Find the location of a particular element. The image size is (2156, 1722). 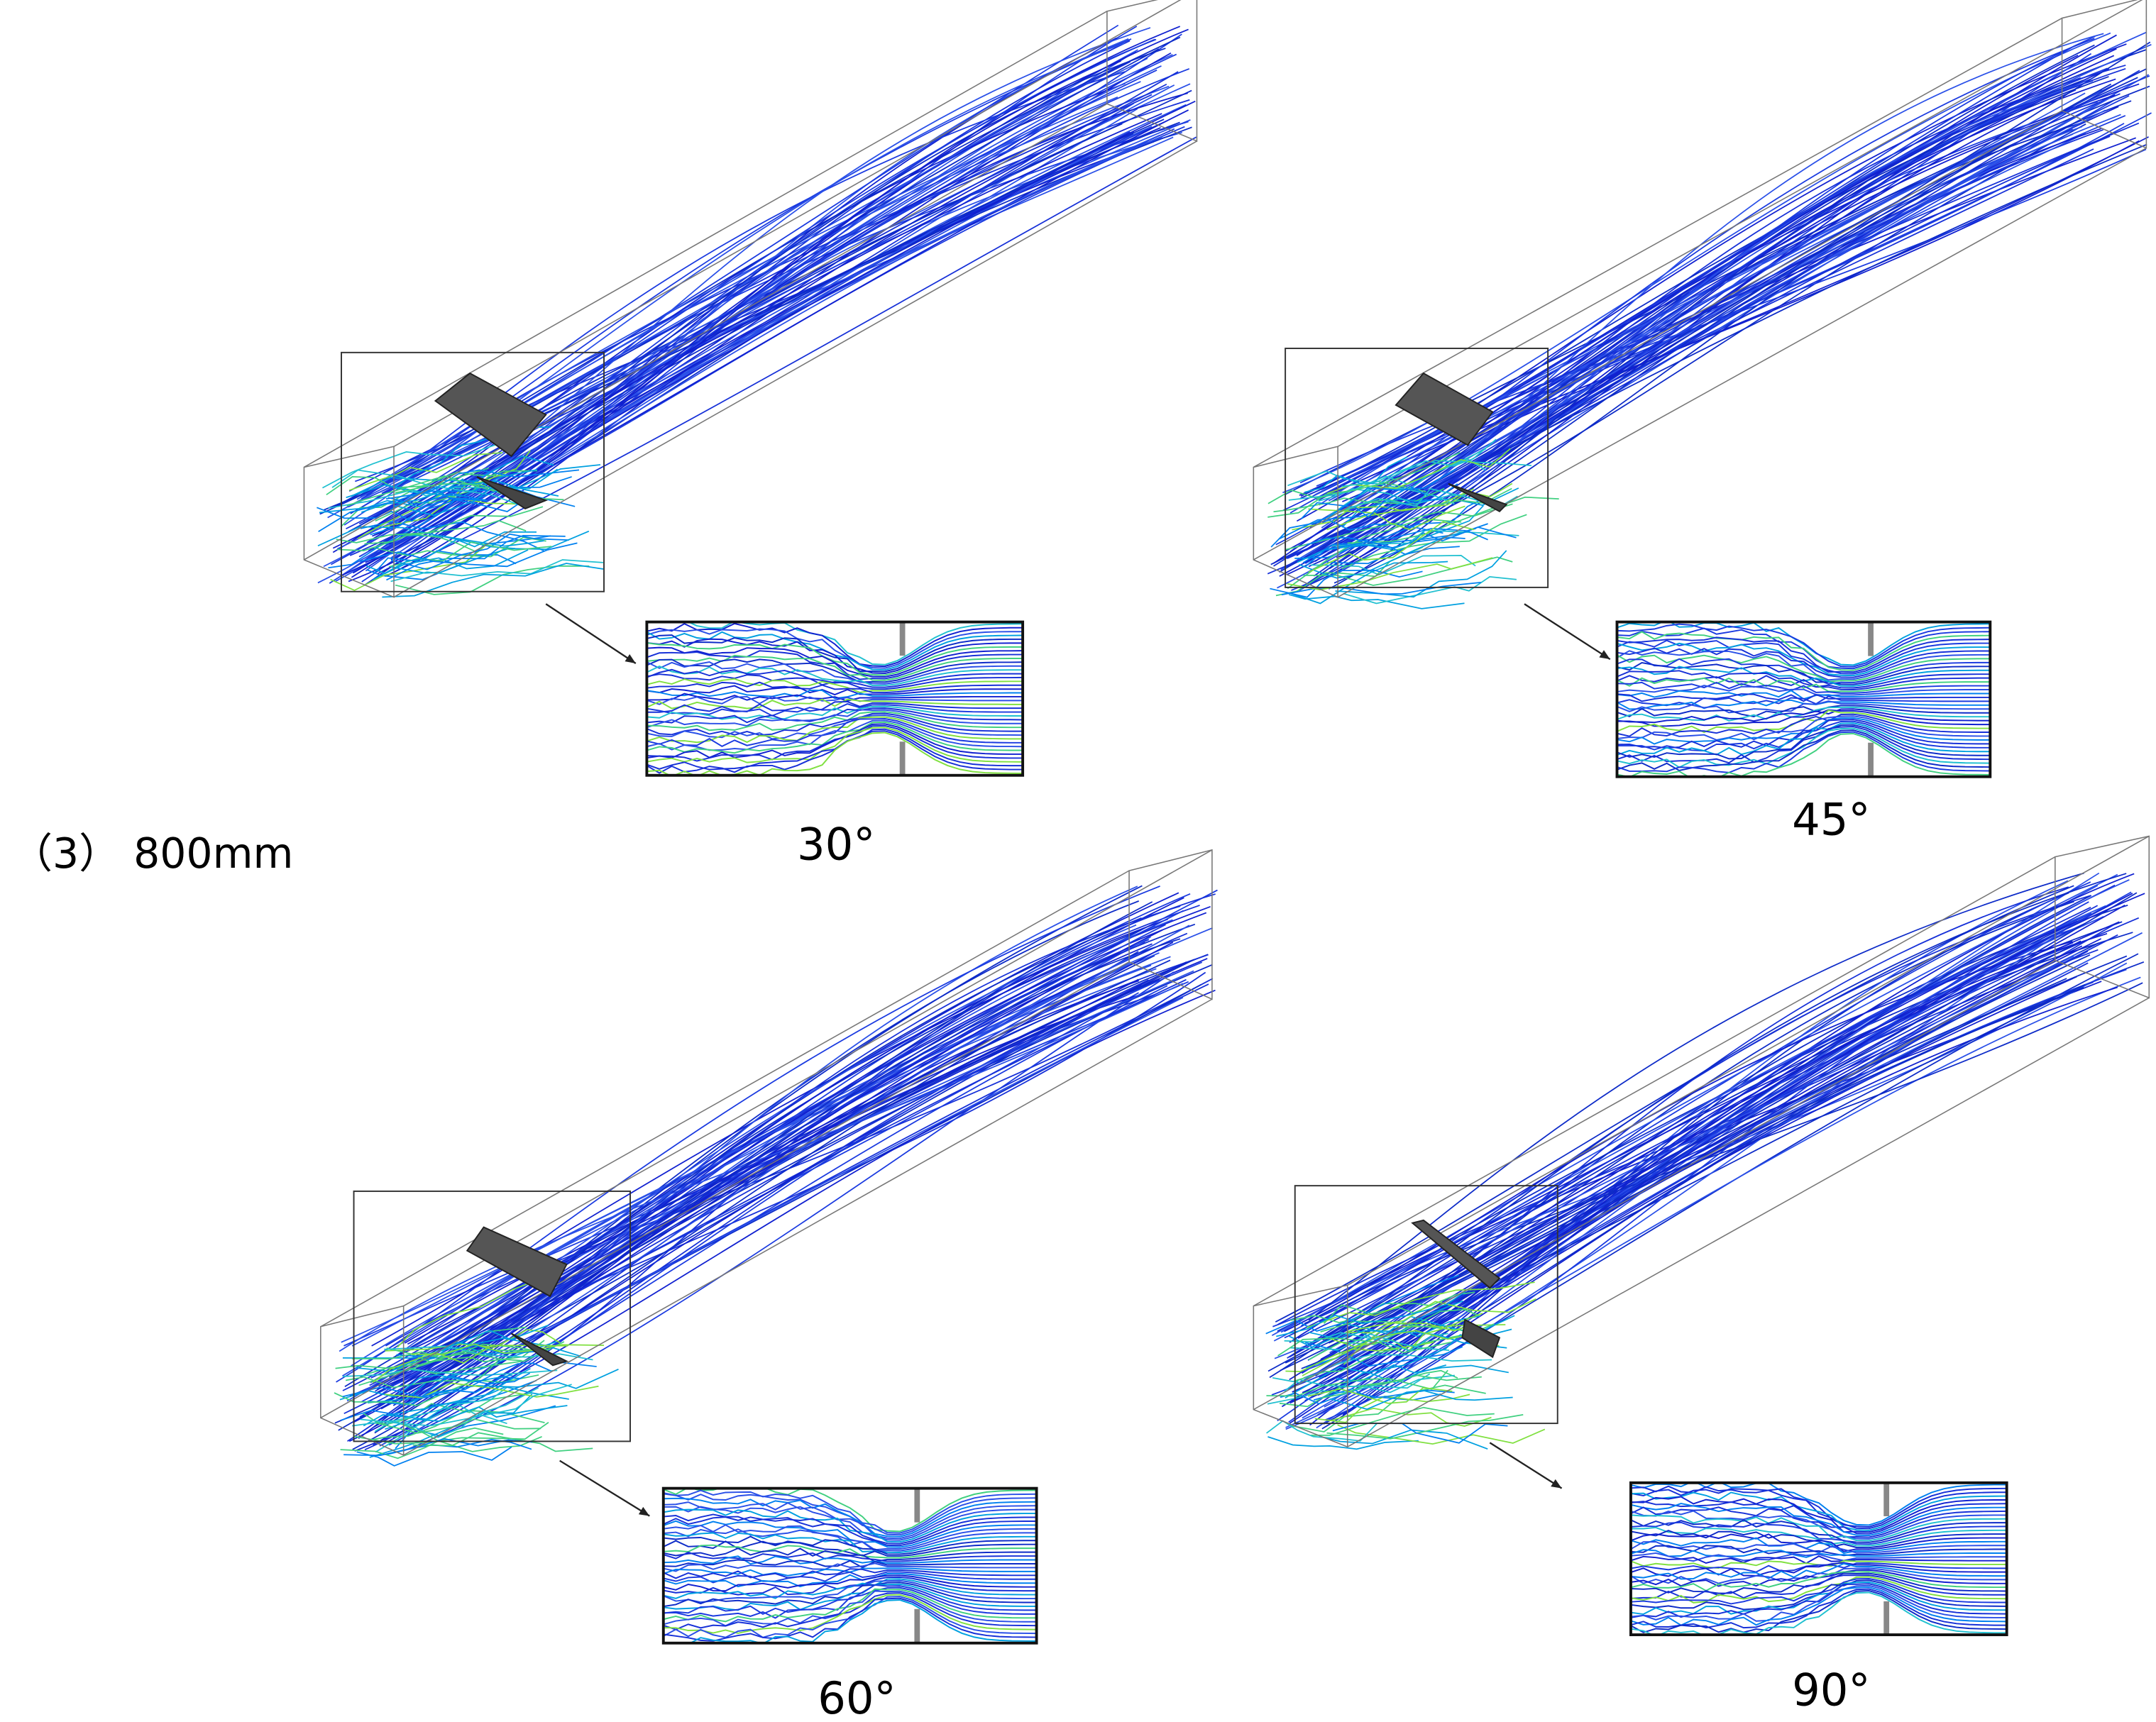

panel-caption: 30° is located at coordinates (836, 845).